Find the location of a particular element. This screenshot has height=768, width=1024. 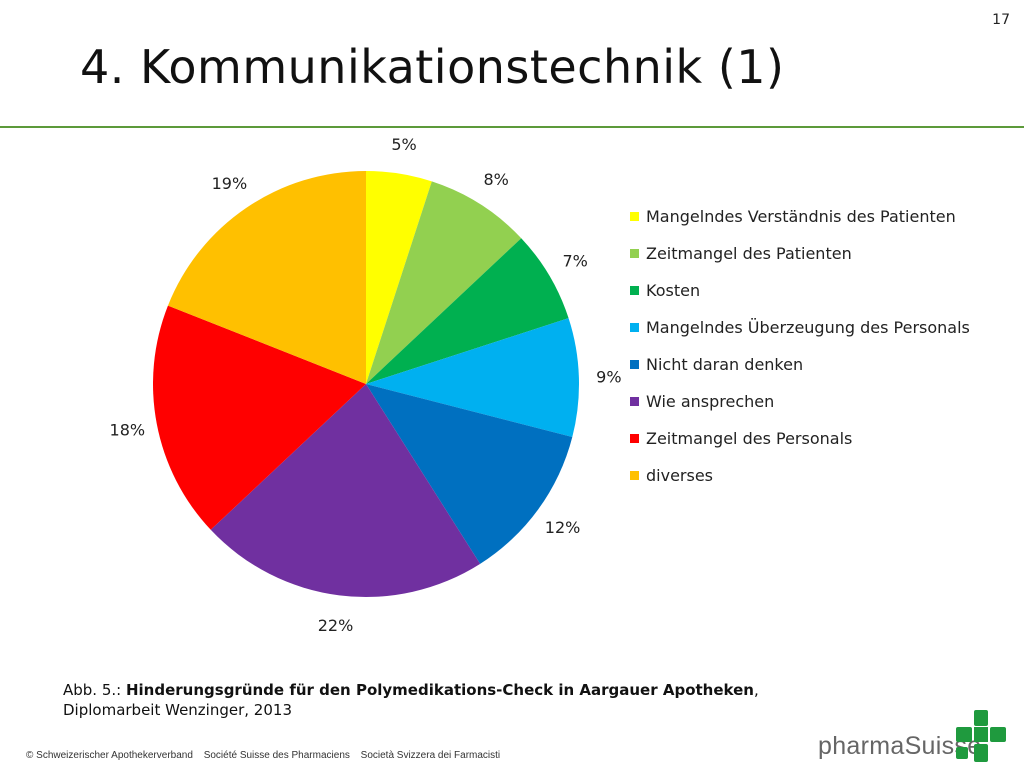

legend-item: Zeitmangel des Patienten is located at coordinates (800, 253).